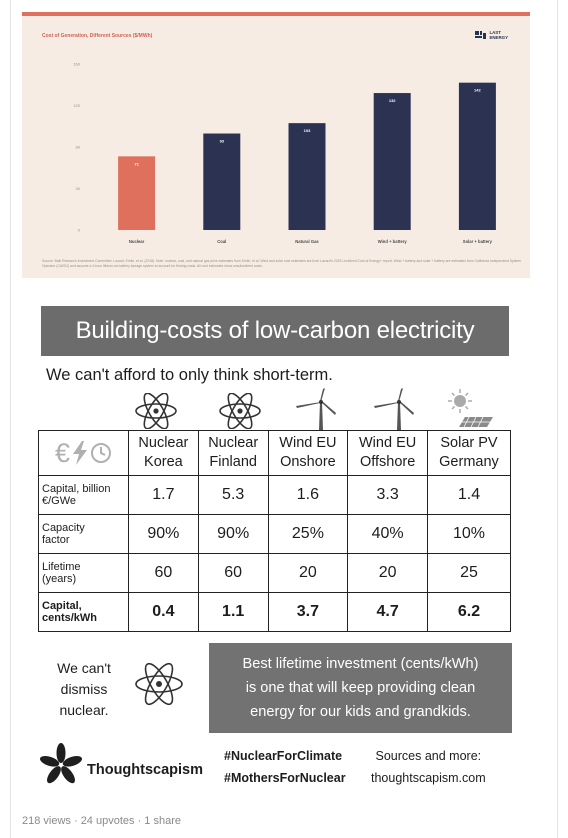 The image size is (568, 838). Describe the element at coordinates (233, 495) in the screenshot. I see `table-cell: 5.3` at that location.